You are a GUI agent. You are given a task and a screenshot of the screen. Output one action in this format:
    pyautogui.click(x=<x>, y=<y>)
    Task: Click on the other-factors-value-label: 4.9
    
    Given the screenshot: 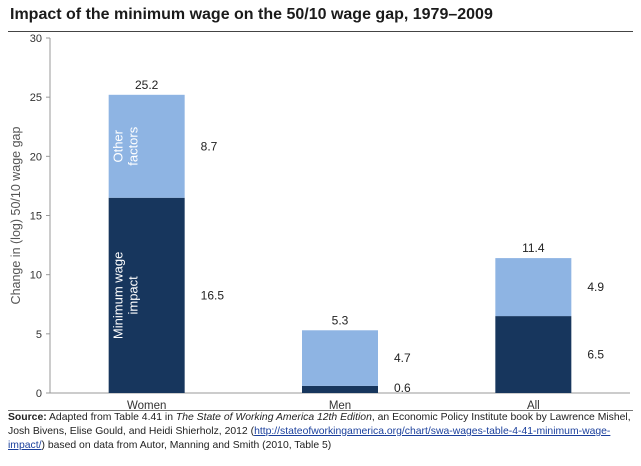 What is the action you would take?
    pyautogui.click(x=595, y=287)
    